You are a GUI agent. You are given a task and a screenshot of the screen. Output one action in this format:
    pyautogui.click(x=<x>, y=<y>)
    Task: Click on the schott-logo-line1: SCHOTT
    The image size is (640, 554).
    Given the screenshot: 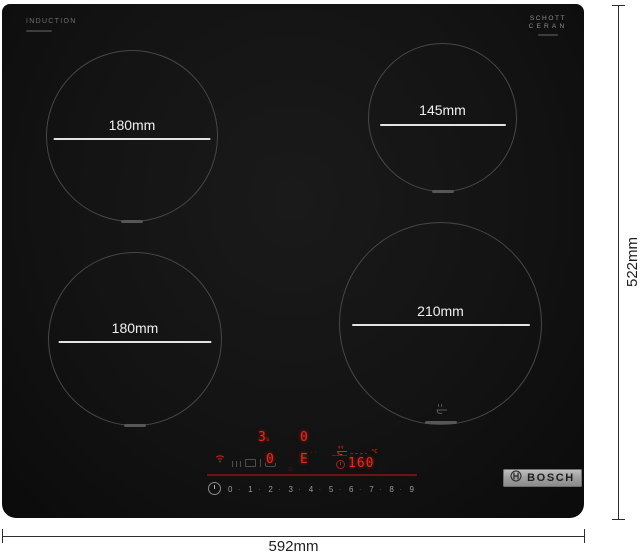 What is the action you would take?
    pyautogui.click(x=548, y=18)
    